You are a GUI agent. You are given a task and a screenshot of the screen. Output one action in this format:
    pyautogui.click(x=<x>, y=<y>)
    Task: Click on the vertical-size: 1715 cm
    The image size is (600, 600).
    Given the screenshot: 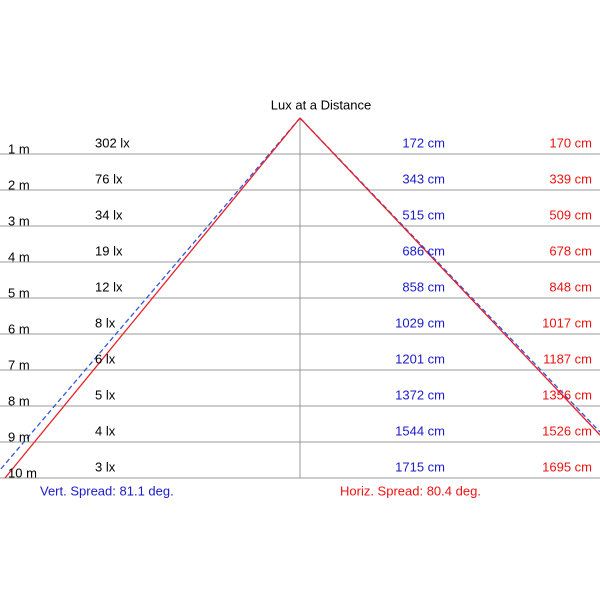 What is the action you would take?
    pyautogui.click(x=420, y=466)
    